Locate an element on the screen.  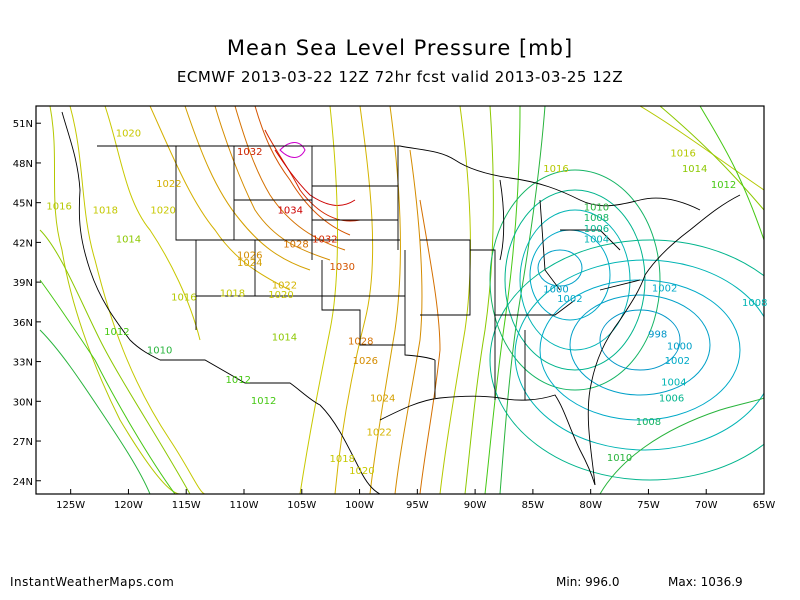
lat-label: 51N is located at coordinates (23, 124).